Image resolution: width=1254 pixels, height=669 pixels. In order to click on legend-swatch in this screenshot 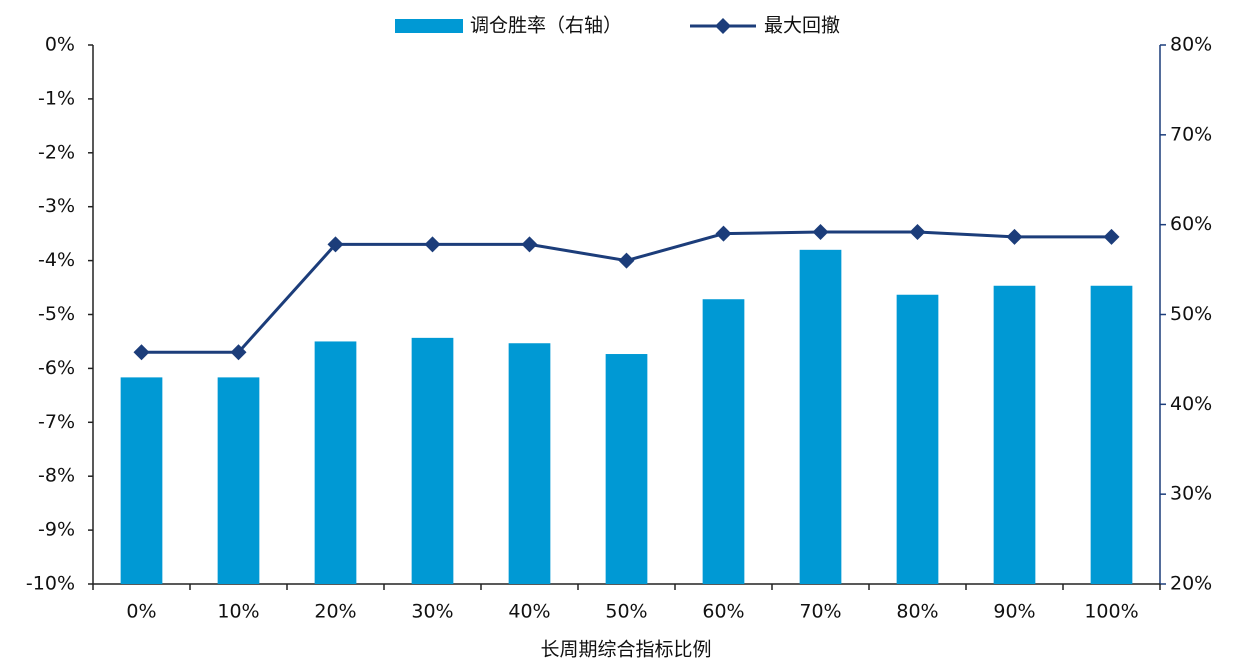, I will do `click(429, 26)`.